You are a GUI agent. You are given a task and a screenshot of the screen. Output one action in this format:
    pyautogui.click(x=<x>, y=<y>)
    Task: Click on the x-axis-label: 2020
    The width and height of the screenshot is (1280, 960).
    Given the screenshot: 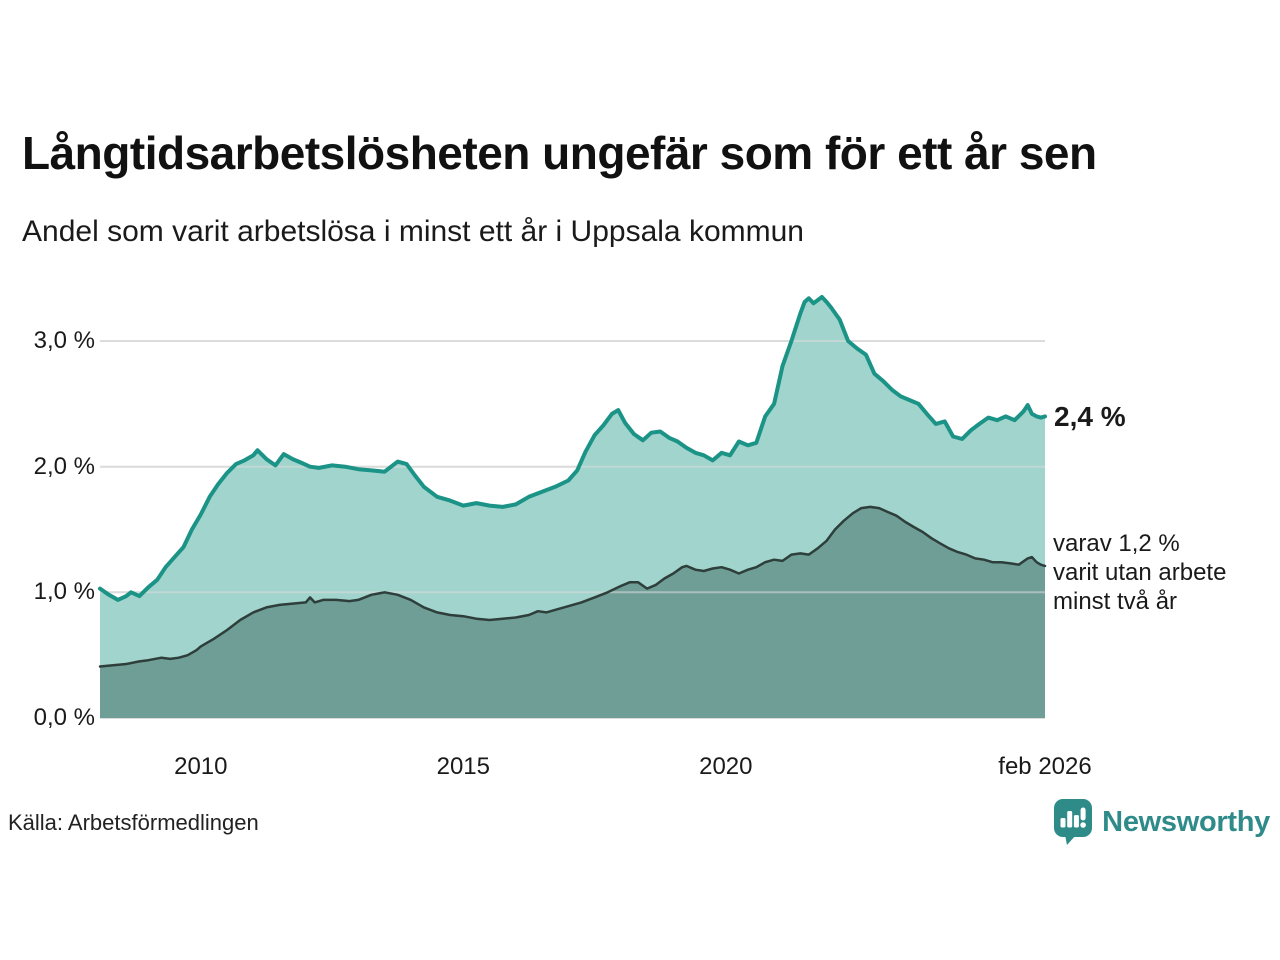 What is the action you would take?
    pyautogui.click(x=726, y=766)
    